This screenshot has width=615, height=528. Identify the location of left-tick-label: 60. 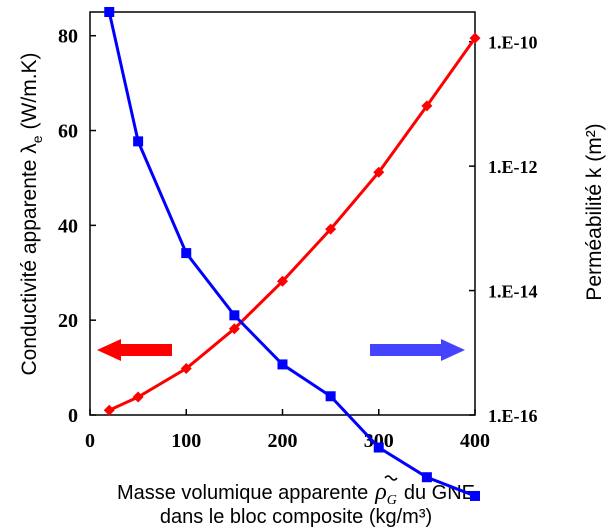
(68, 132).